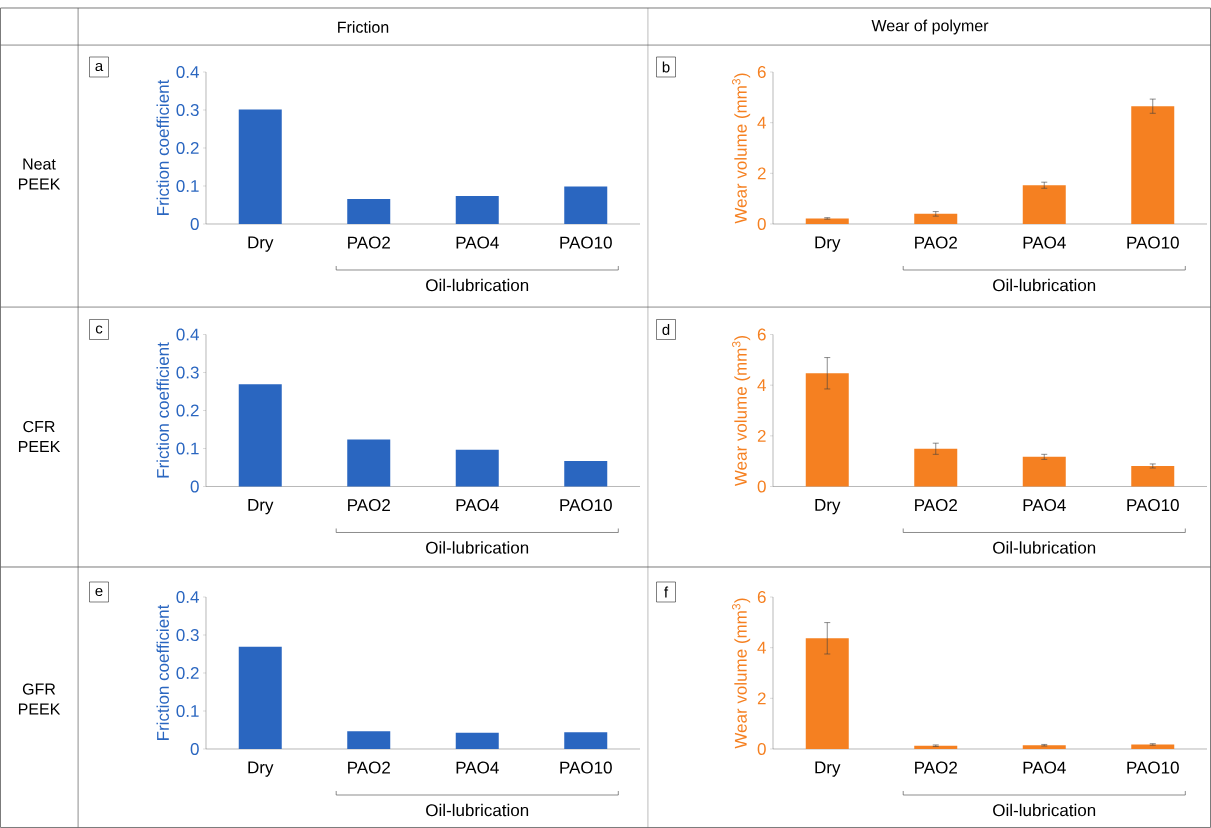  I want to click on text: Friction, so click(363, 27).